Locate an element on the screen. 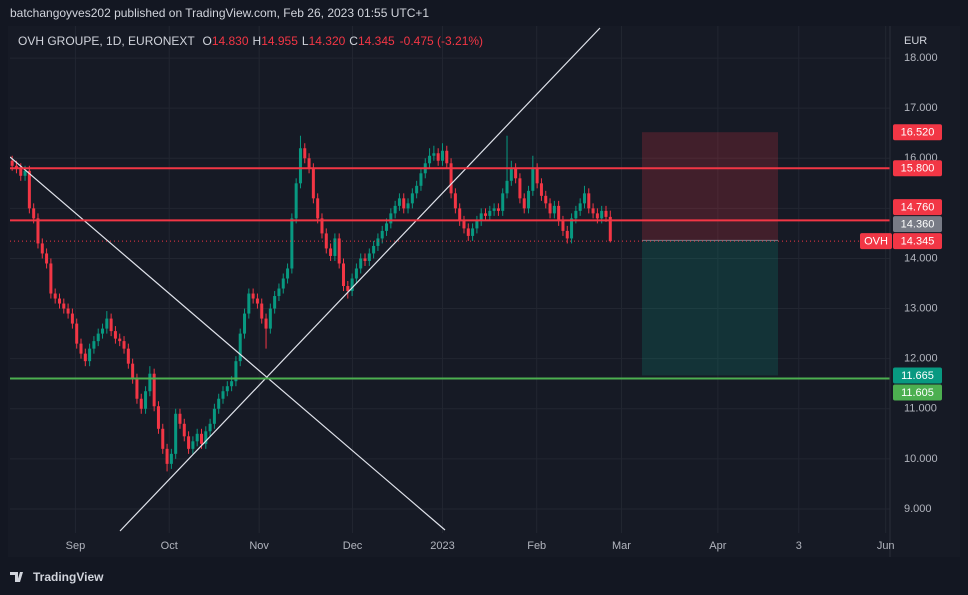  x-tick-label: Sep is located at coordinates (76, 546).